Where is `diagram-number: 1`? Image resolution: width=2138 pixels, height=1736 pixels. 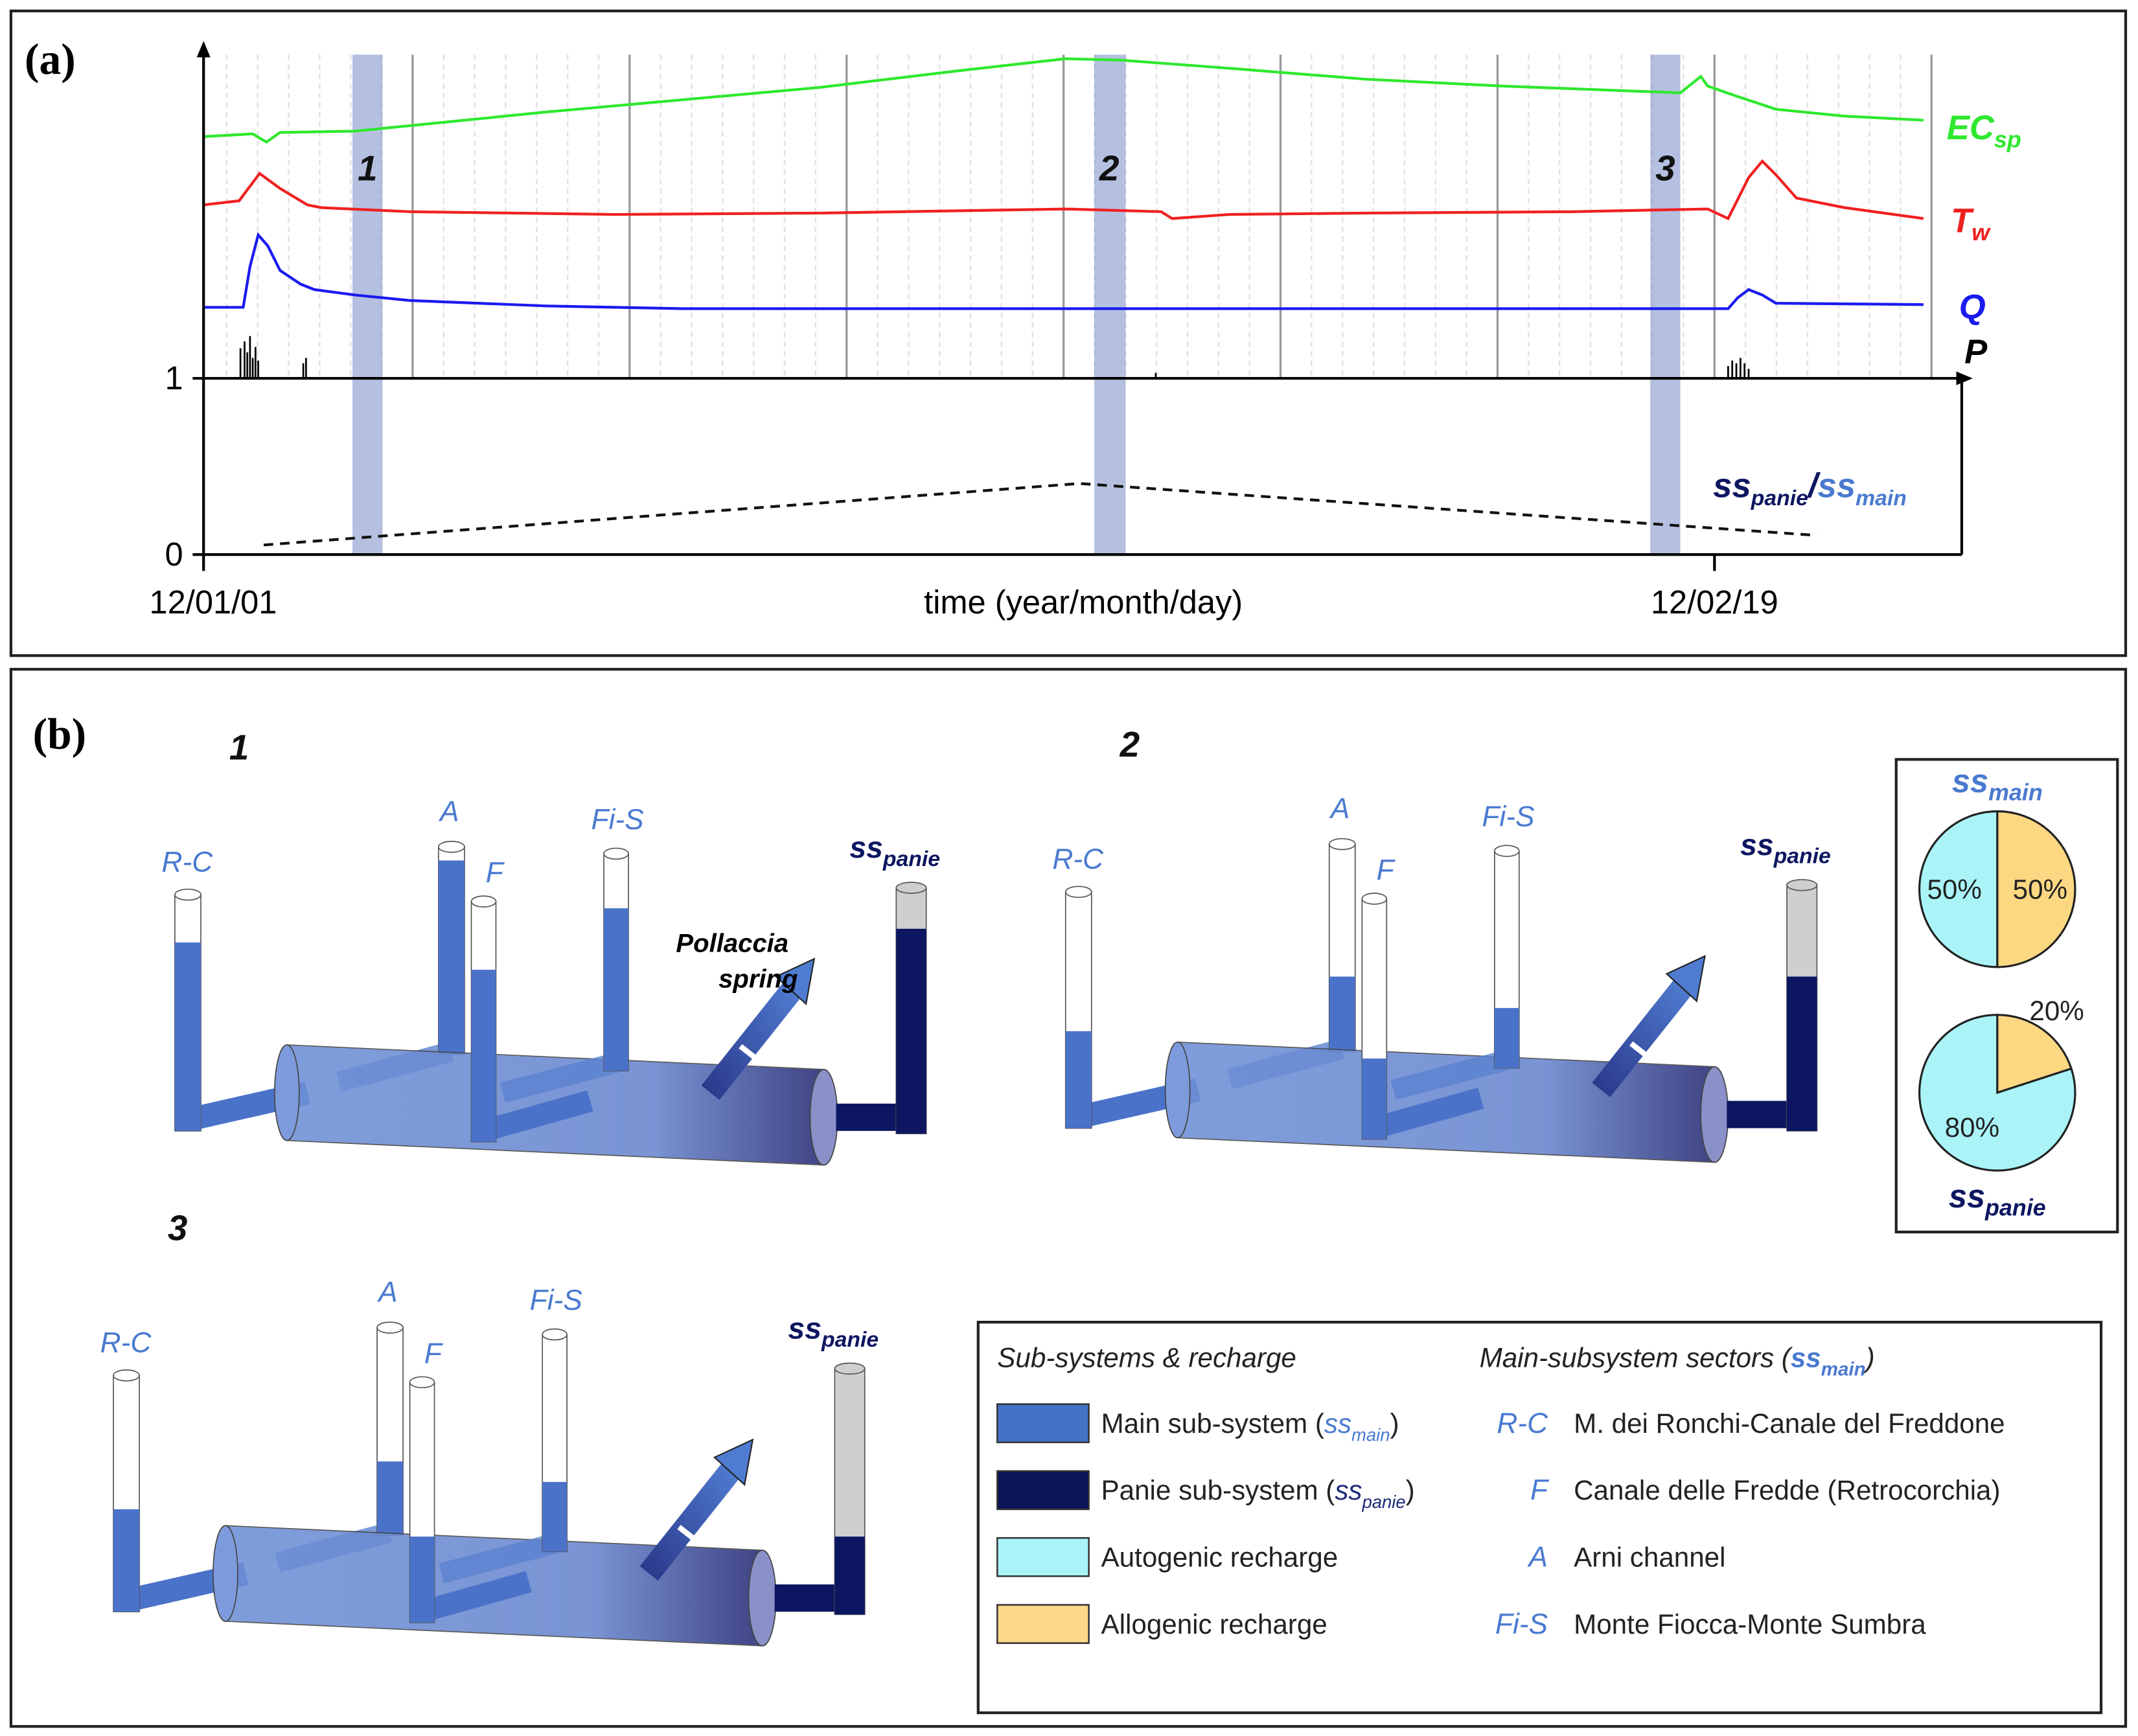
diagram-number: 1 is located at coordinates (239, 747).